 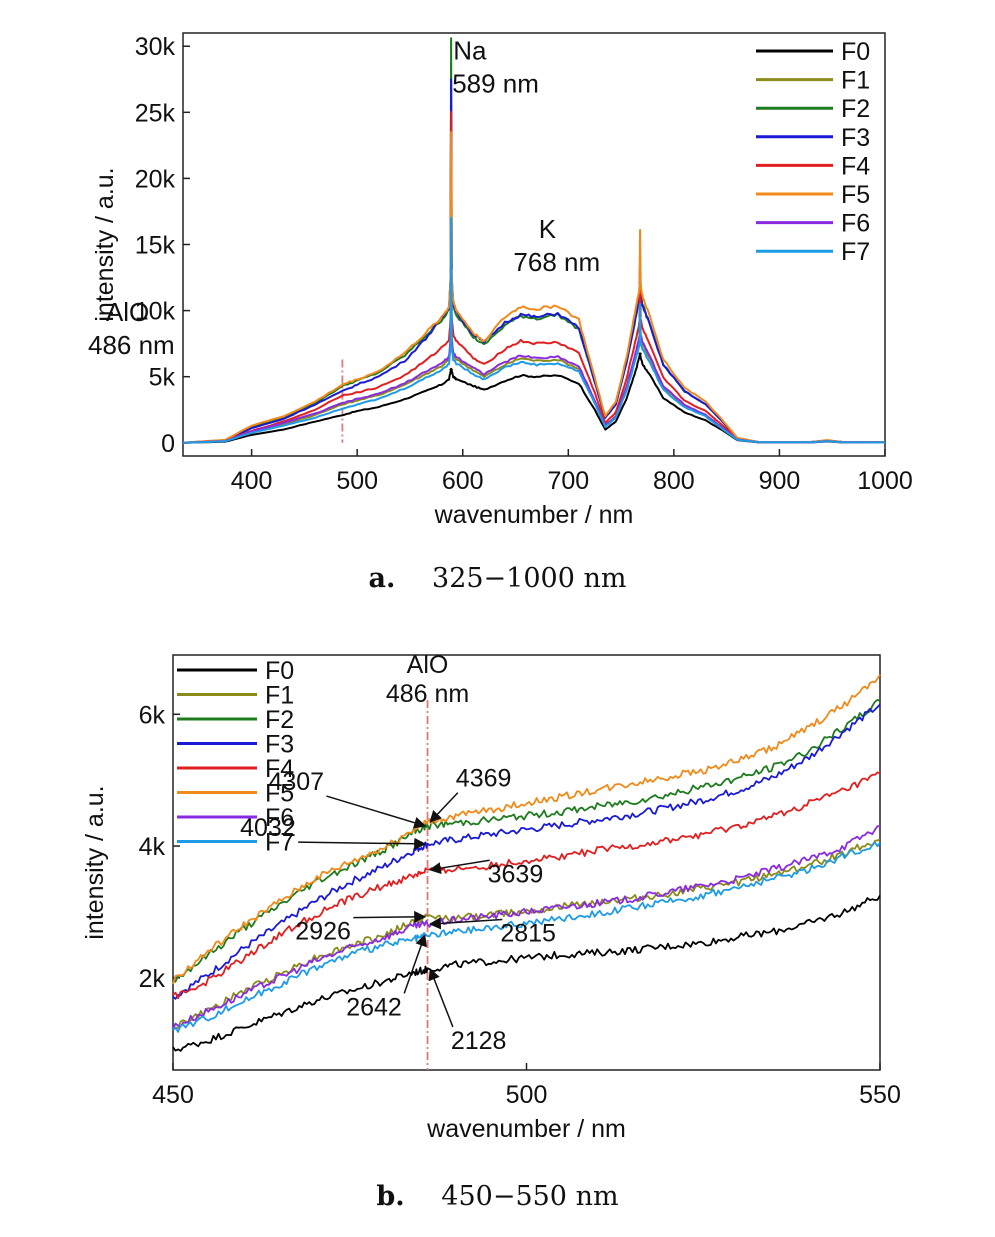 What do you see at coordinates (162, 378) in the screenshot?
I see `y-tick-label: 5k` at bounding box center [162, 378].